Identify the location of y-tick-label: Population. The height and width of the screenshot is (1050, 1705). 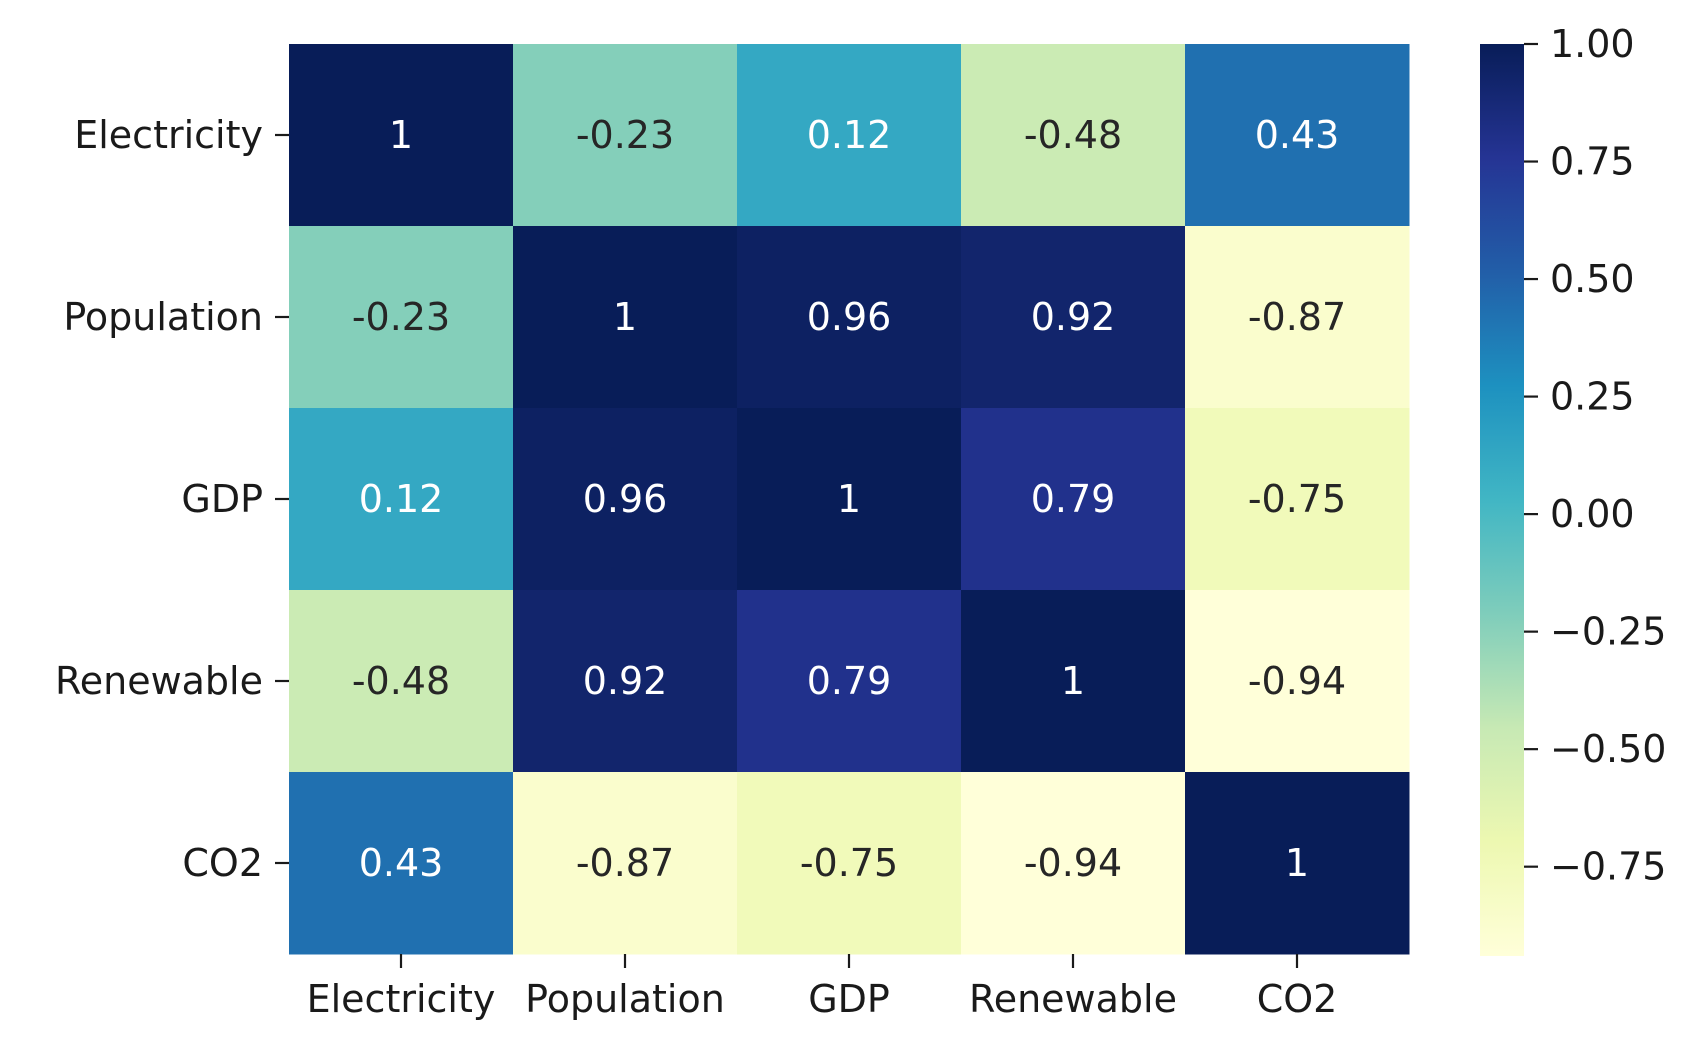
(163, 317).